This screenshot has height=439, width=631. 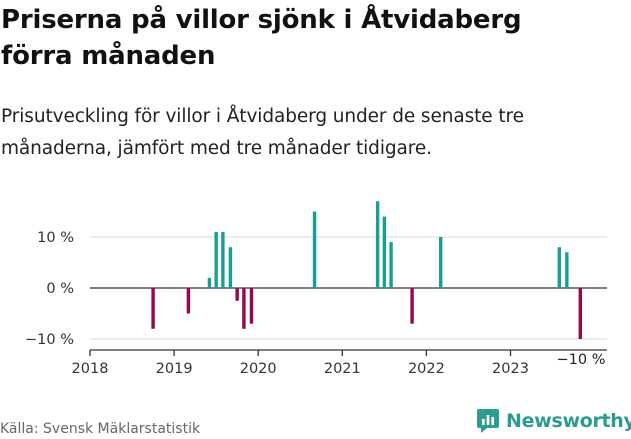 What do you see at coordinates (568, 421) in the screenshot?
I see `brand-name: Newsworthy` at bounding box center [568, 421].